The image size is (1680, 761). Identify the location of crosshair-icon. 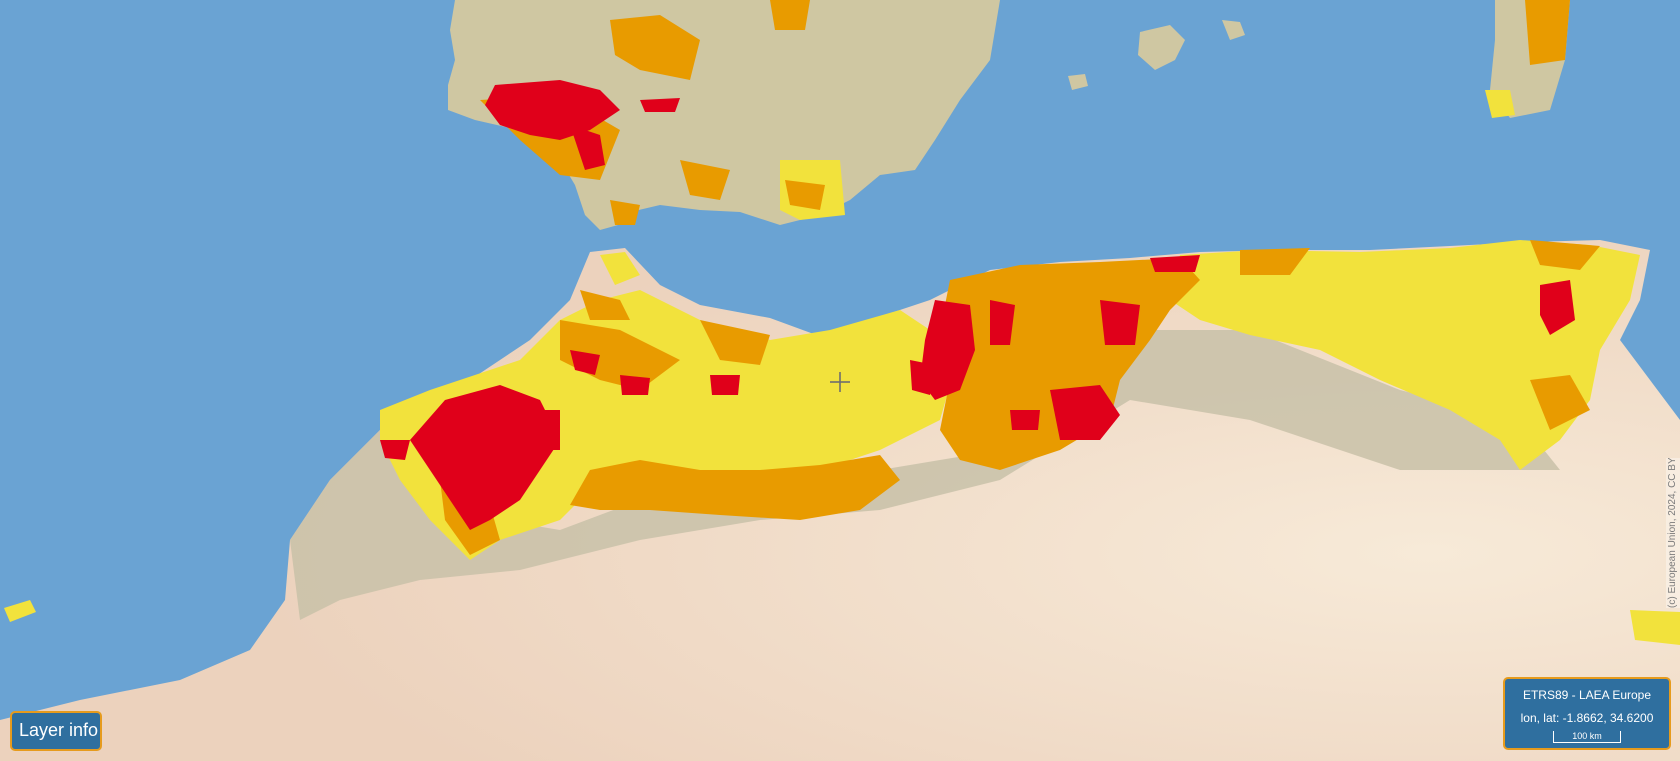
(840, 382).